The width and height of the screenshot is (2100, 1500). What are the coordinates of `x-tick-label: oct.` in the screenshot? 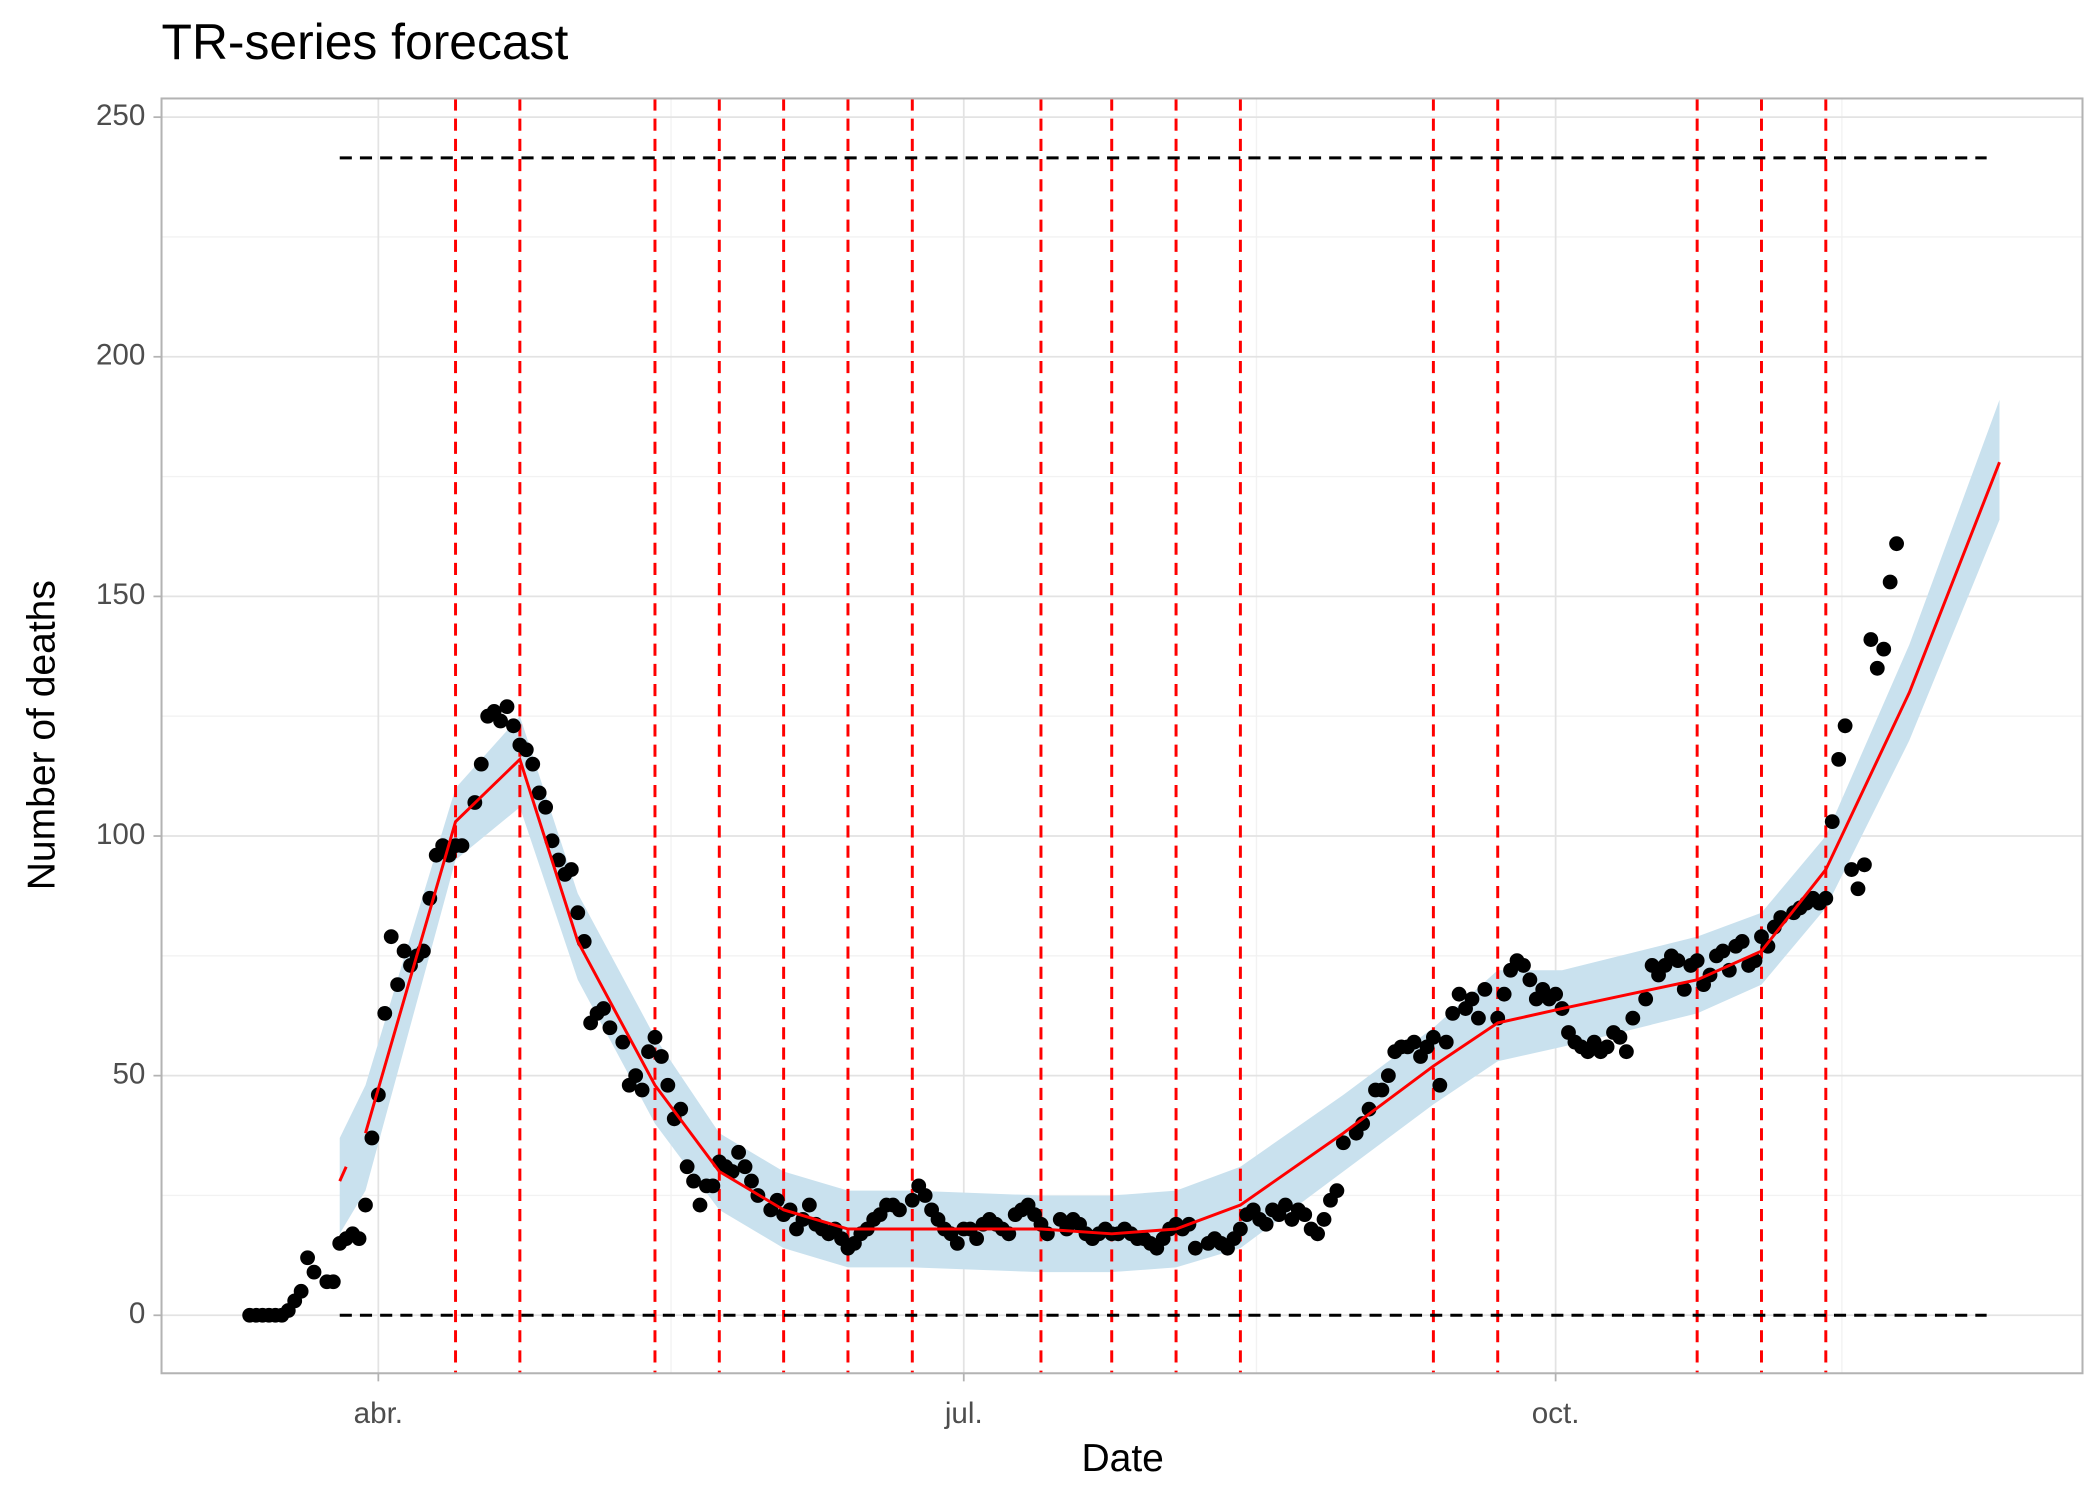 It's located at (1556, 1413).